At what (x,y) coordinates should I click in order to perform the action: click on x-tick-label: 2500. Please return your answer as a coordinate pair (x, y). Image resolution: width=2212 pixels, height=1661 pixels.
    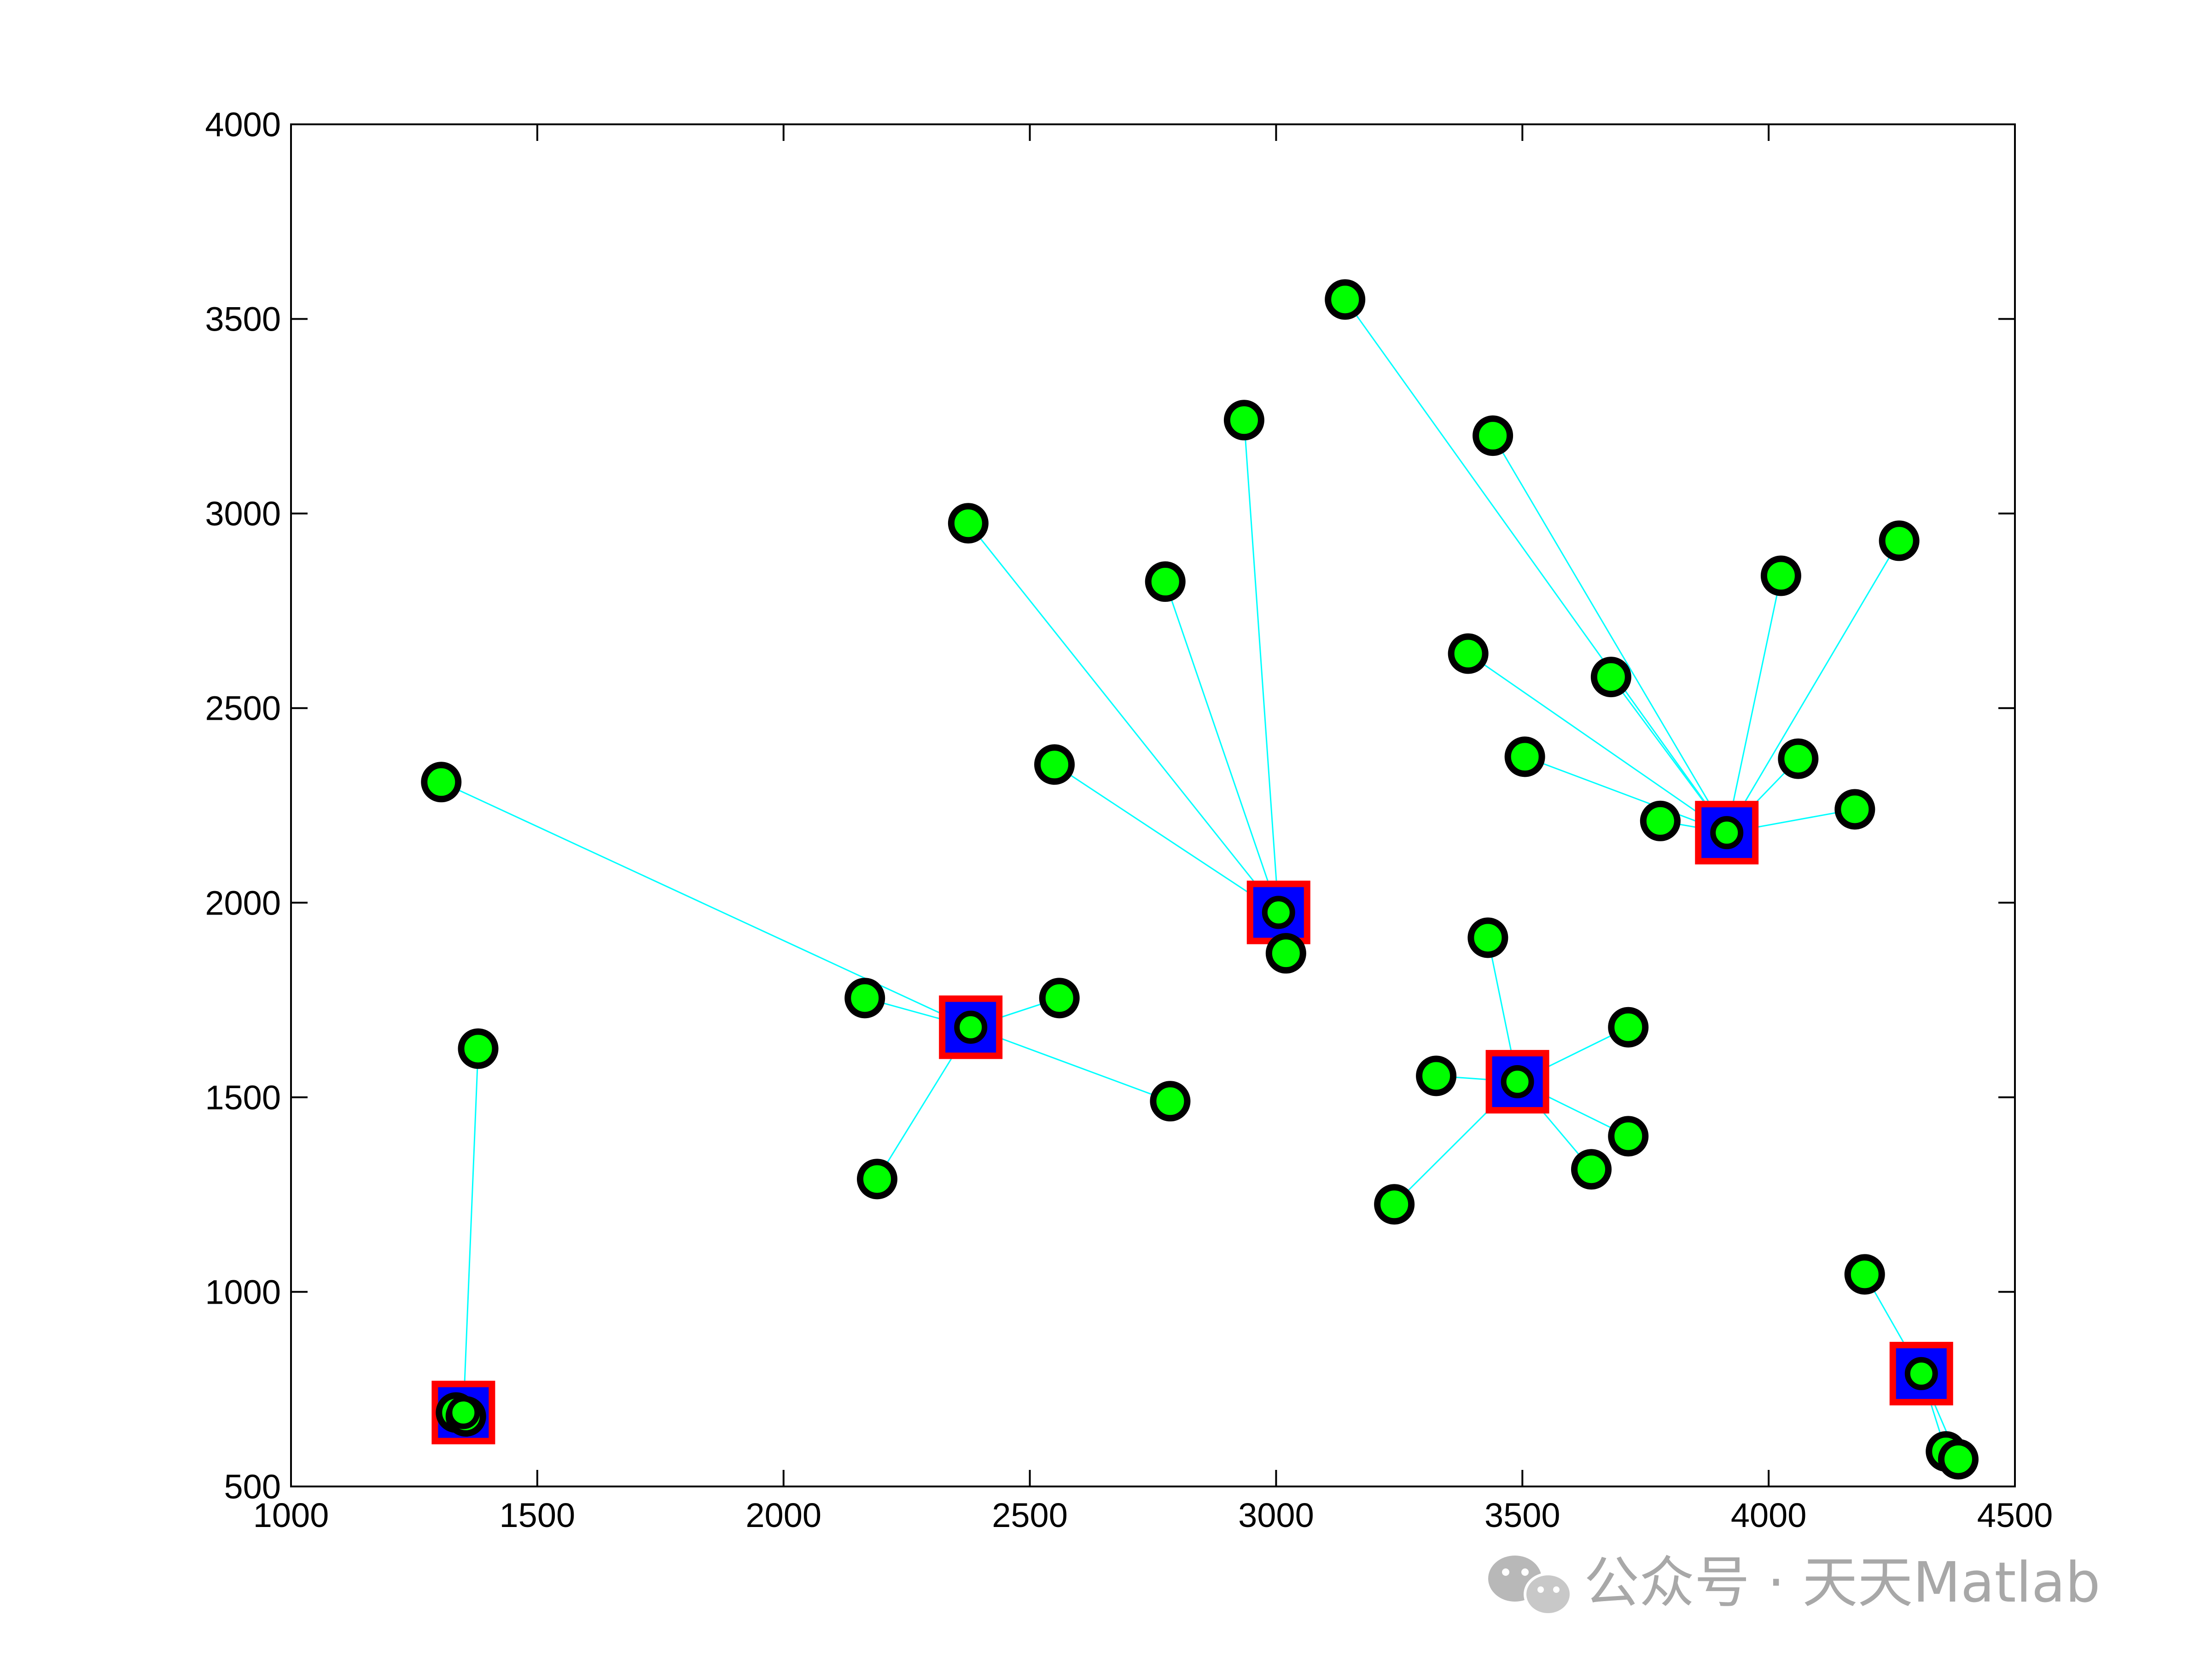
    Looking at the image, I should click on (1030, 1515).